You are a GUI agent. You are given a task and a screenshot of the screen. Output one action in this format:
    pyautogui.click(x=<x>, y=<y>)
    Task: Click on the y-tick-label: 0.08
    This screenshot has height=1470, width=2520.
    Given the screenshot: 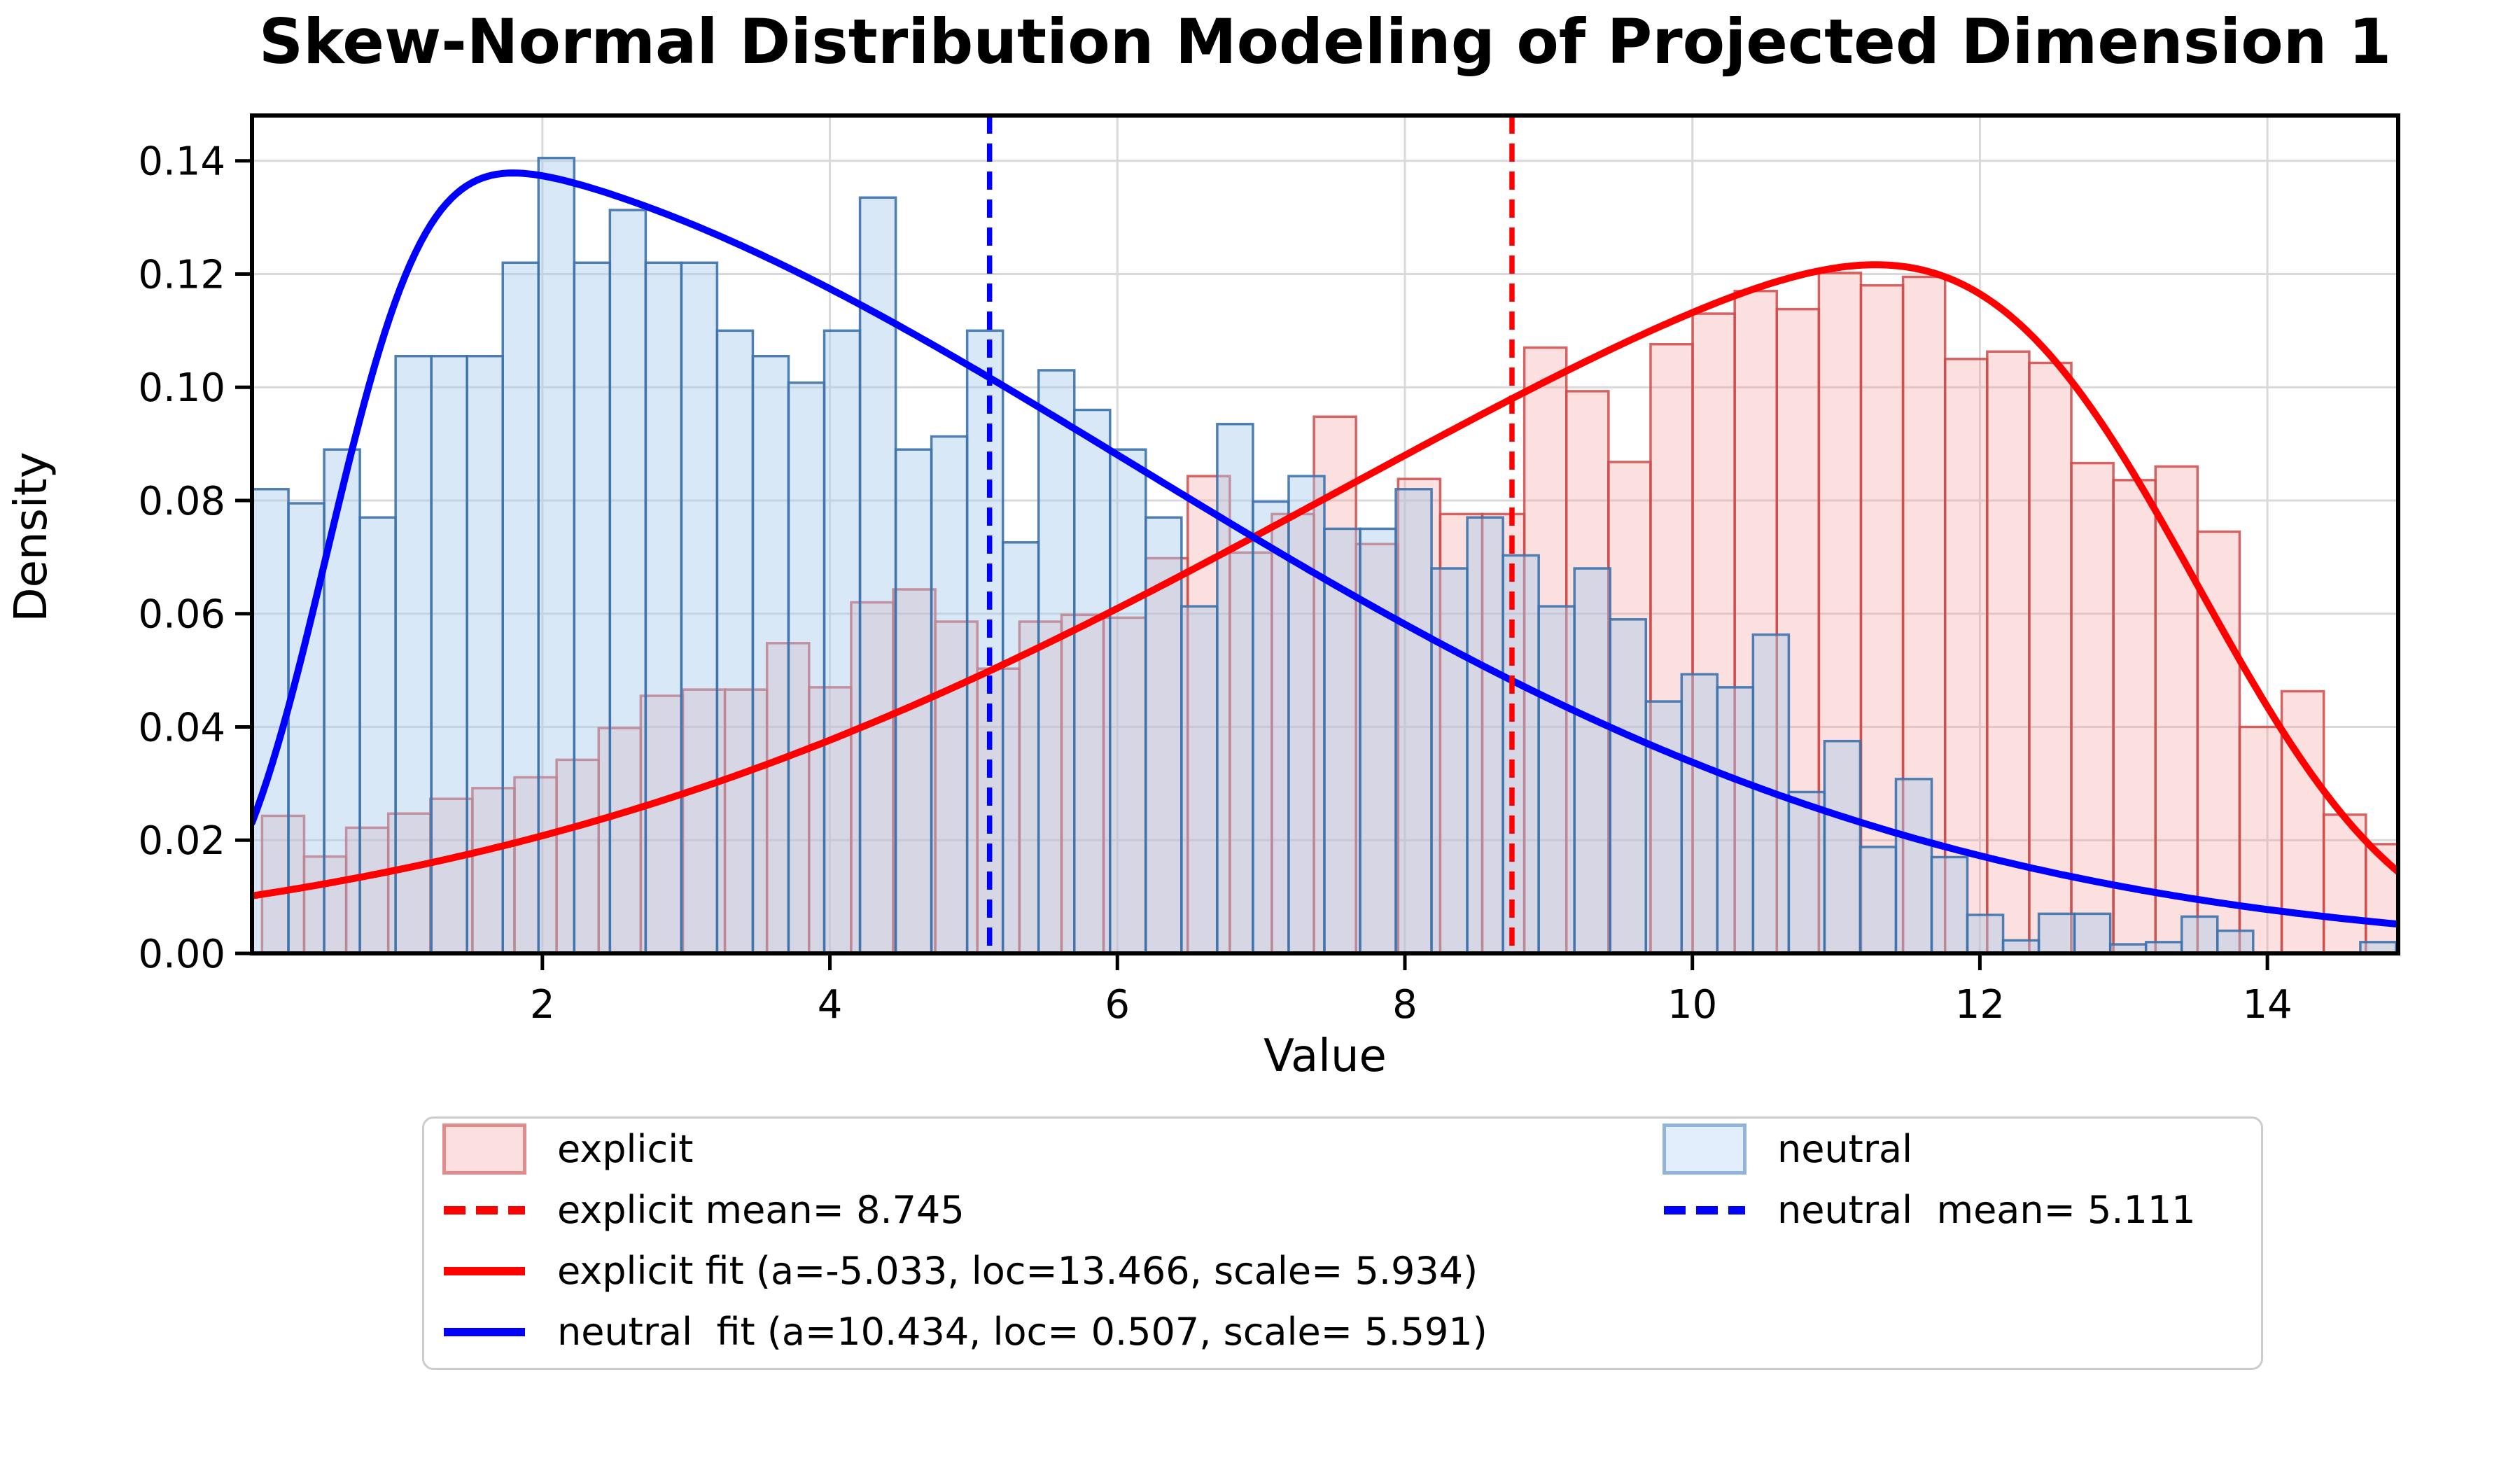 What is the action you would take?
    pyautogui.click(x=181, y=501)
    